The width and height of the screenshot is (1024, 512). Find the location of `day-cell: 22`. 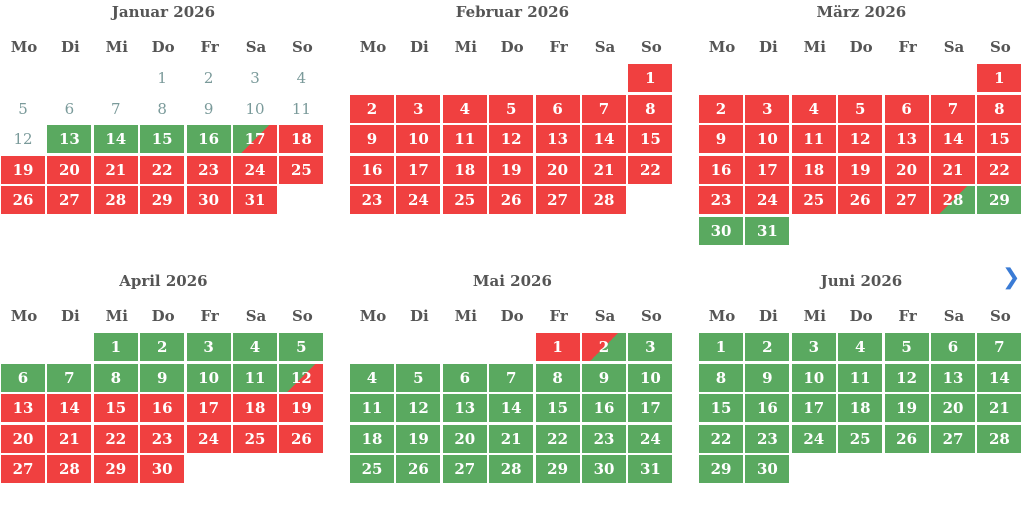

day-cell: 22 is located at coordinates (557, 438).